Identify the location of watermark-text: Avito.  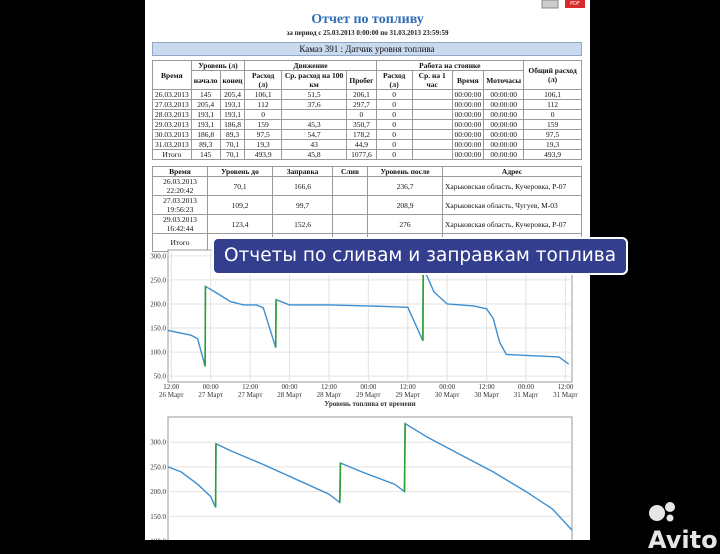
(683, 540).